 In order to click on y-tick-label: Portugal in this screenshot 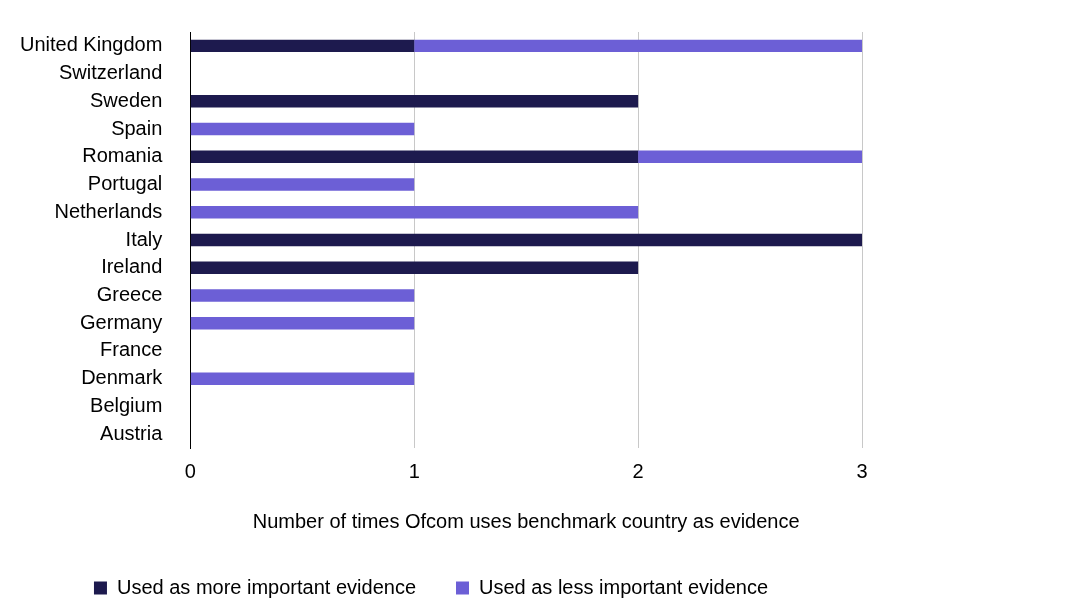, I will do `click(125, 183)`.